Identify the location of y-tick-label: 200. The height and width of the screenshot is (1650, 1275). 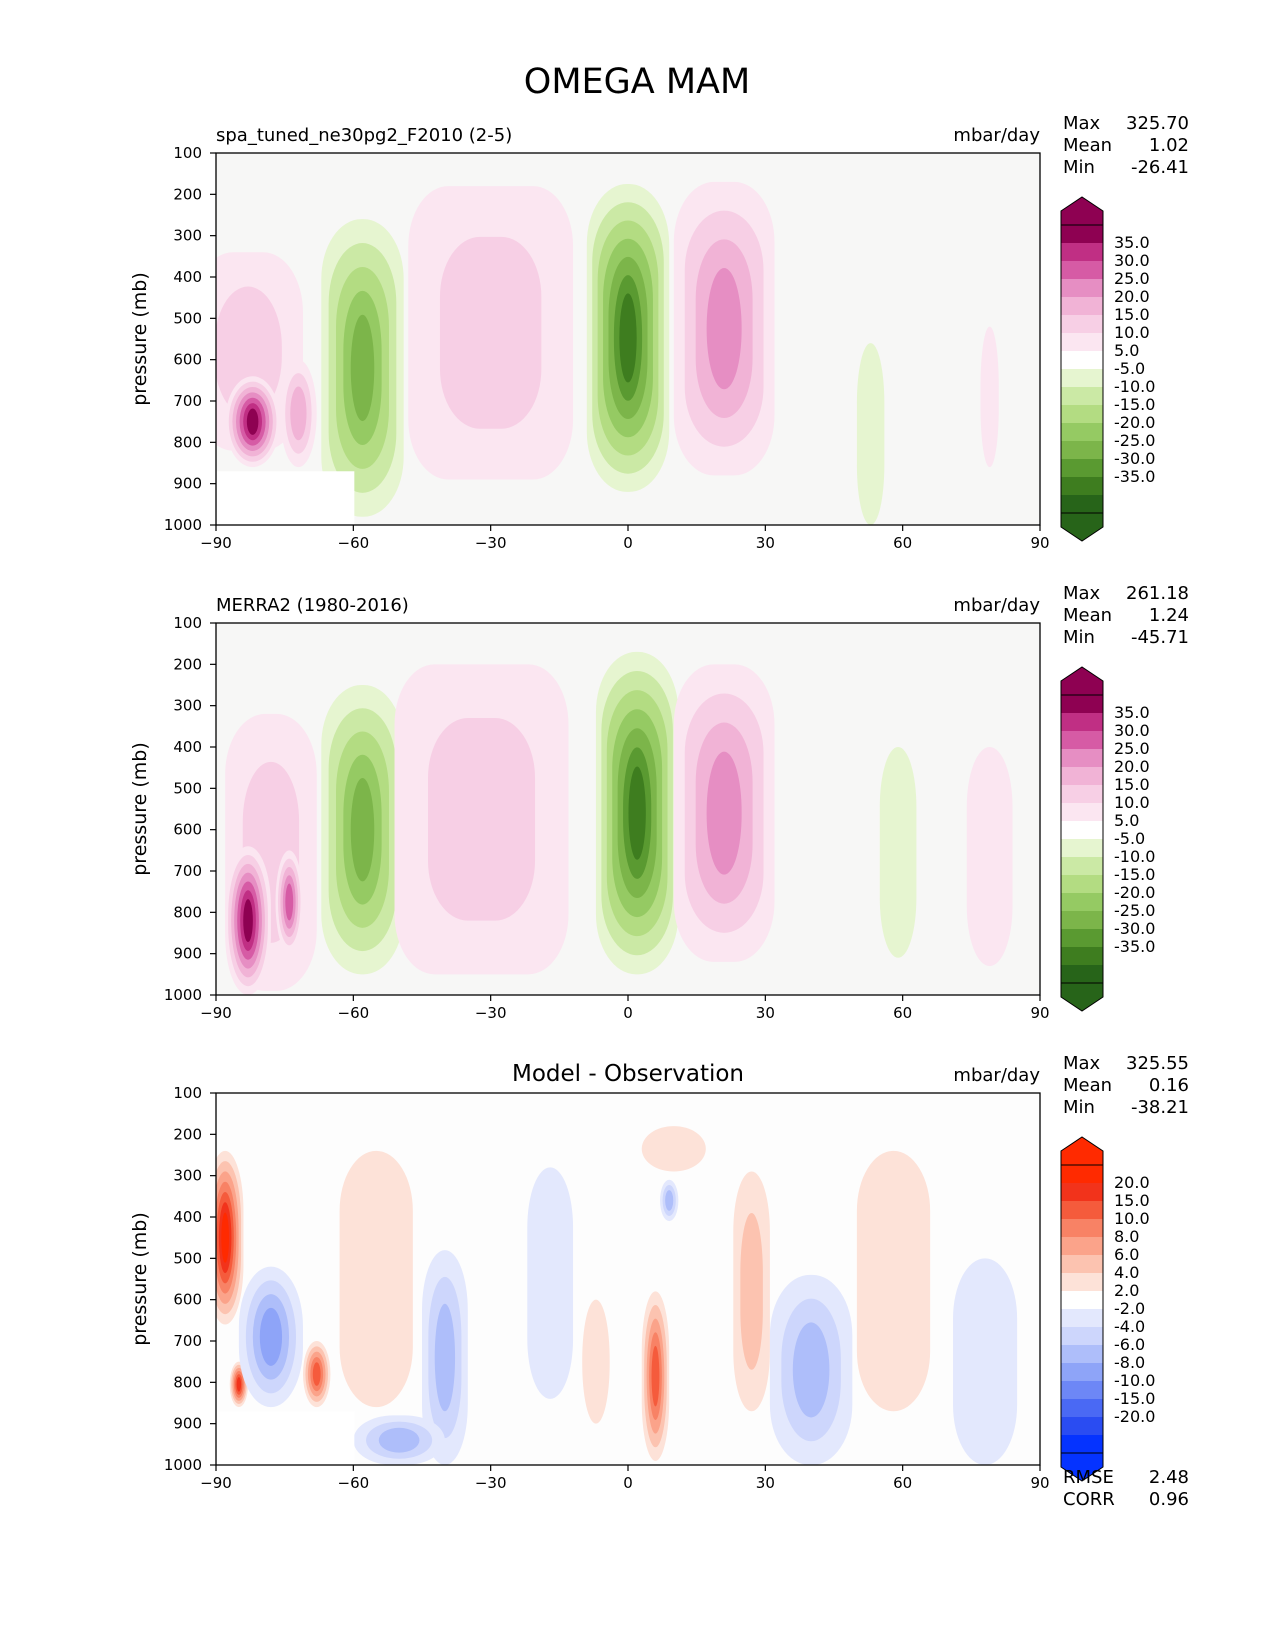
(187, 194).